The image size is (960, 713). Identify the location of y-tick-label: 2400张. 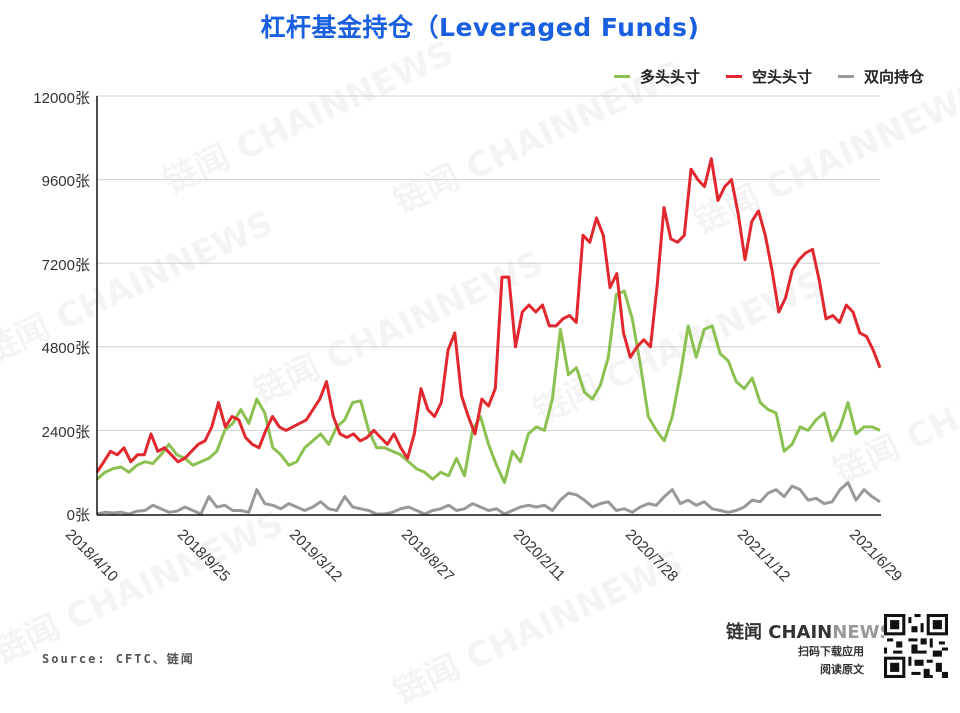
(65, 432).